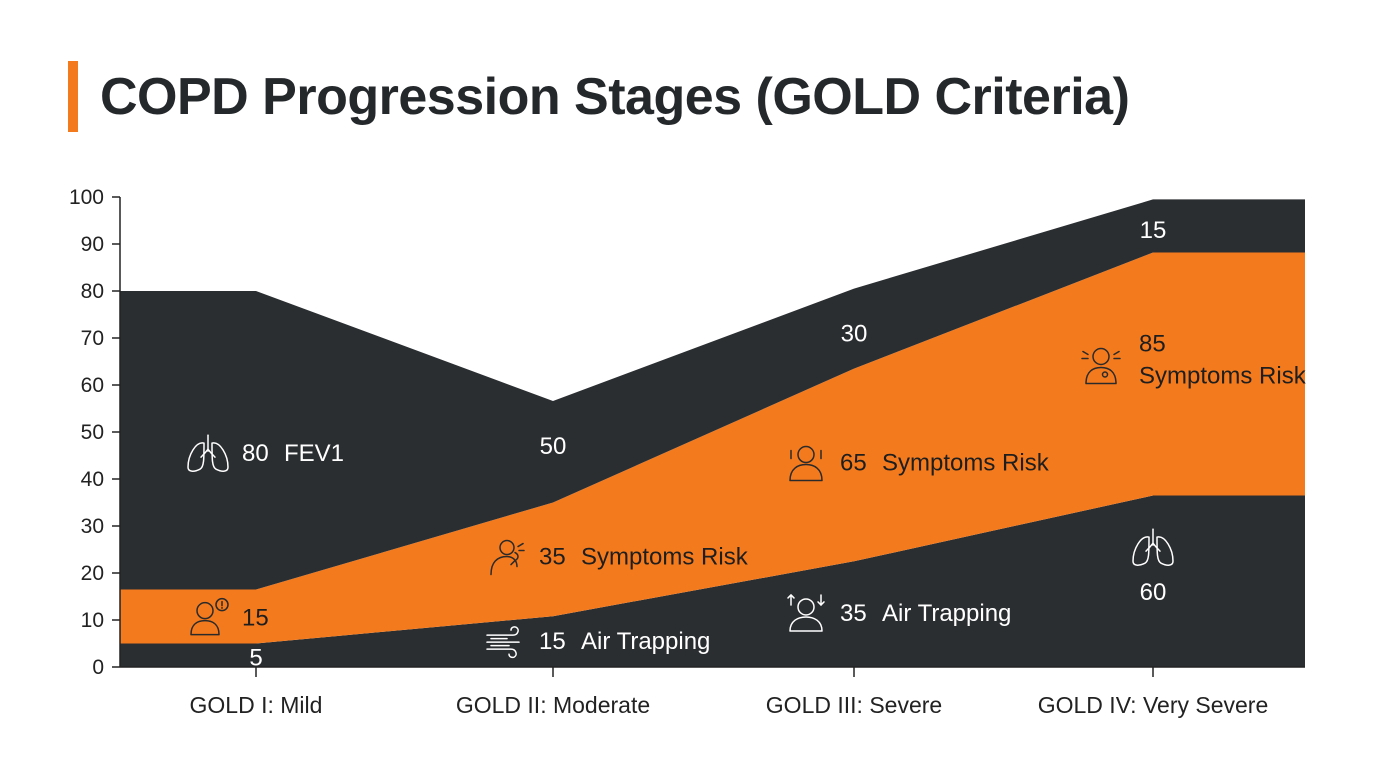  What do you see at coordinates (92, 479) in the screenshot?
I see `y-tick-label-40: 40` at bounding box center [92, 479].